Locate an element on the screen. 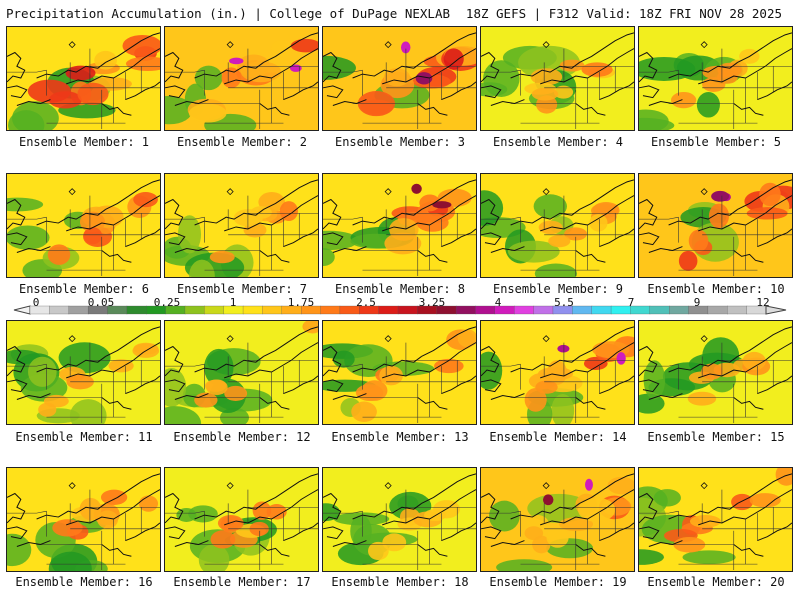 The image size is (800, 600). colorbar-min-arrow is located at coordinates (22, 310).